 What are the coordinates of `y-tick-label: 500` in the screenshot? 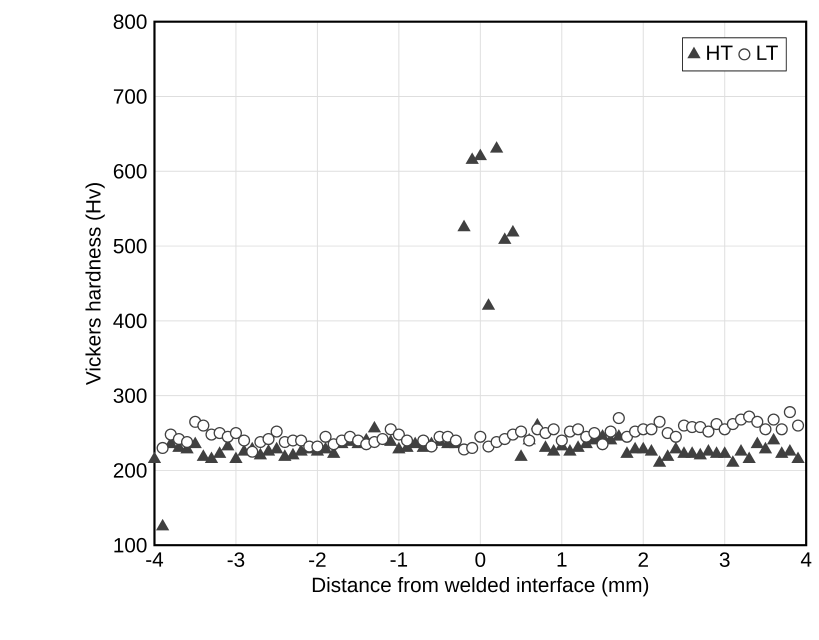 It's located at (130, 246).